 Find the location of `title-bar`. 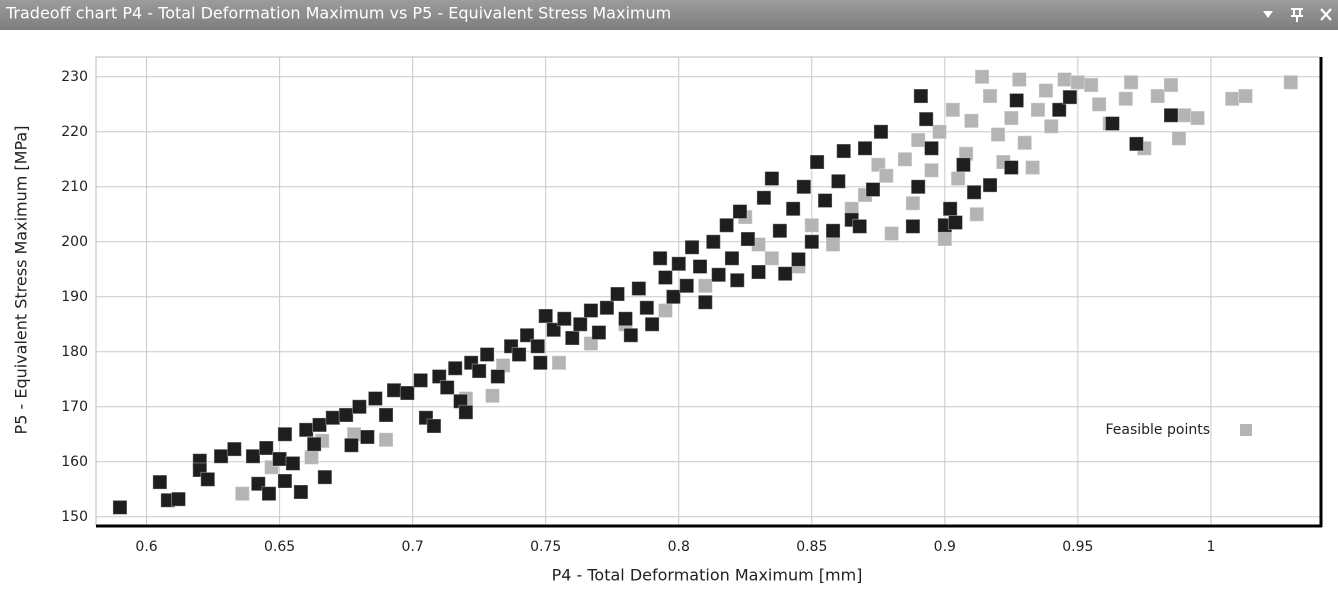

title-bar is located at coordinates (669, 15).